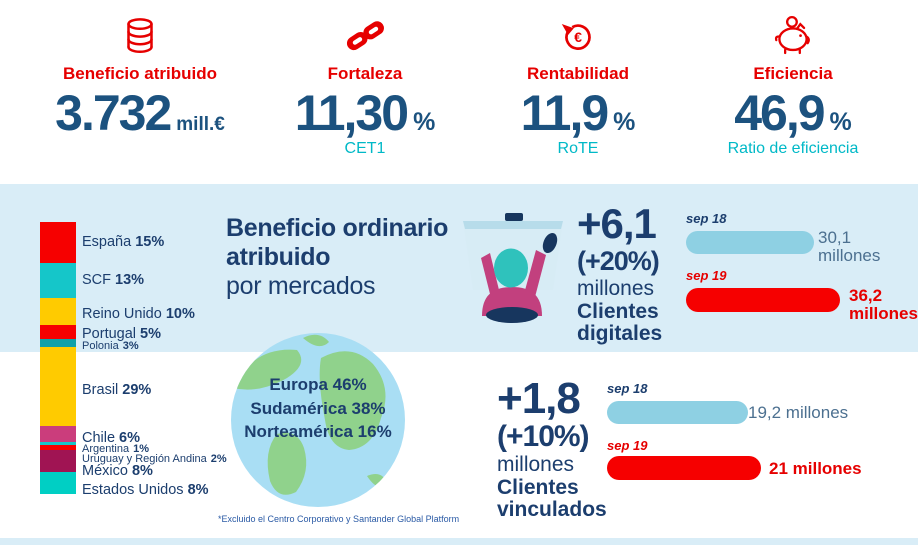 This screenshot has width=918, height=545. I want to click on legend-item-uruguay: Uruguay y Región Andina 2%, so click(154, 459).